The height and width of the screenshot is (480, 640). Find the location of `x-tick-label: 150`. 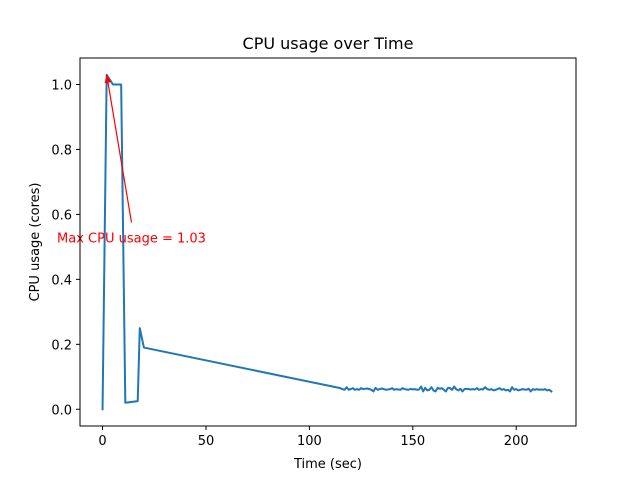

x-tick-label: 150 is located at coordinates (412, 441).